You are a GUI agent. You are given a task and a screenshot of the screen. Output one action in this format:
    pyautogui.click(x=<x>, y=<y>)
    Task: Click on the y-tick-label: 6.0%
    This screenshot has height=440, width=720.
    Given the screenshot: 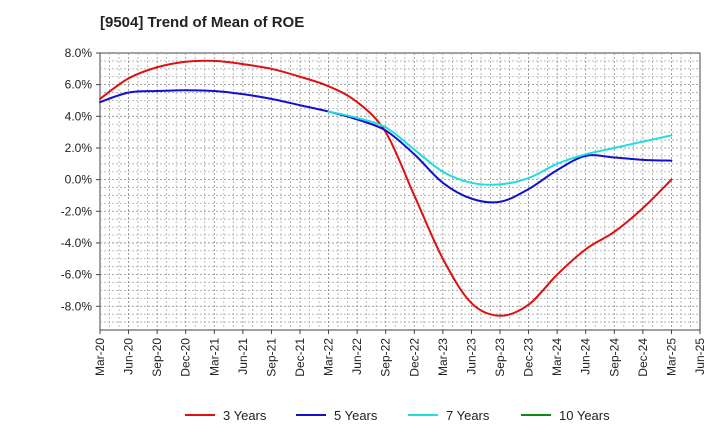 What is the action you would take?
    pyautogui.click(x=79, y=85)
    